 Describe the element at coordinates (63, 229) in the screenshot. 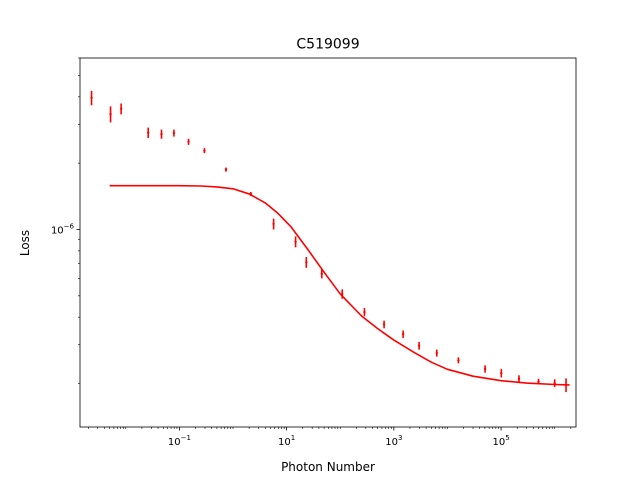

I see `y-tick-label: 10−6` at that location.